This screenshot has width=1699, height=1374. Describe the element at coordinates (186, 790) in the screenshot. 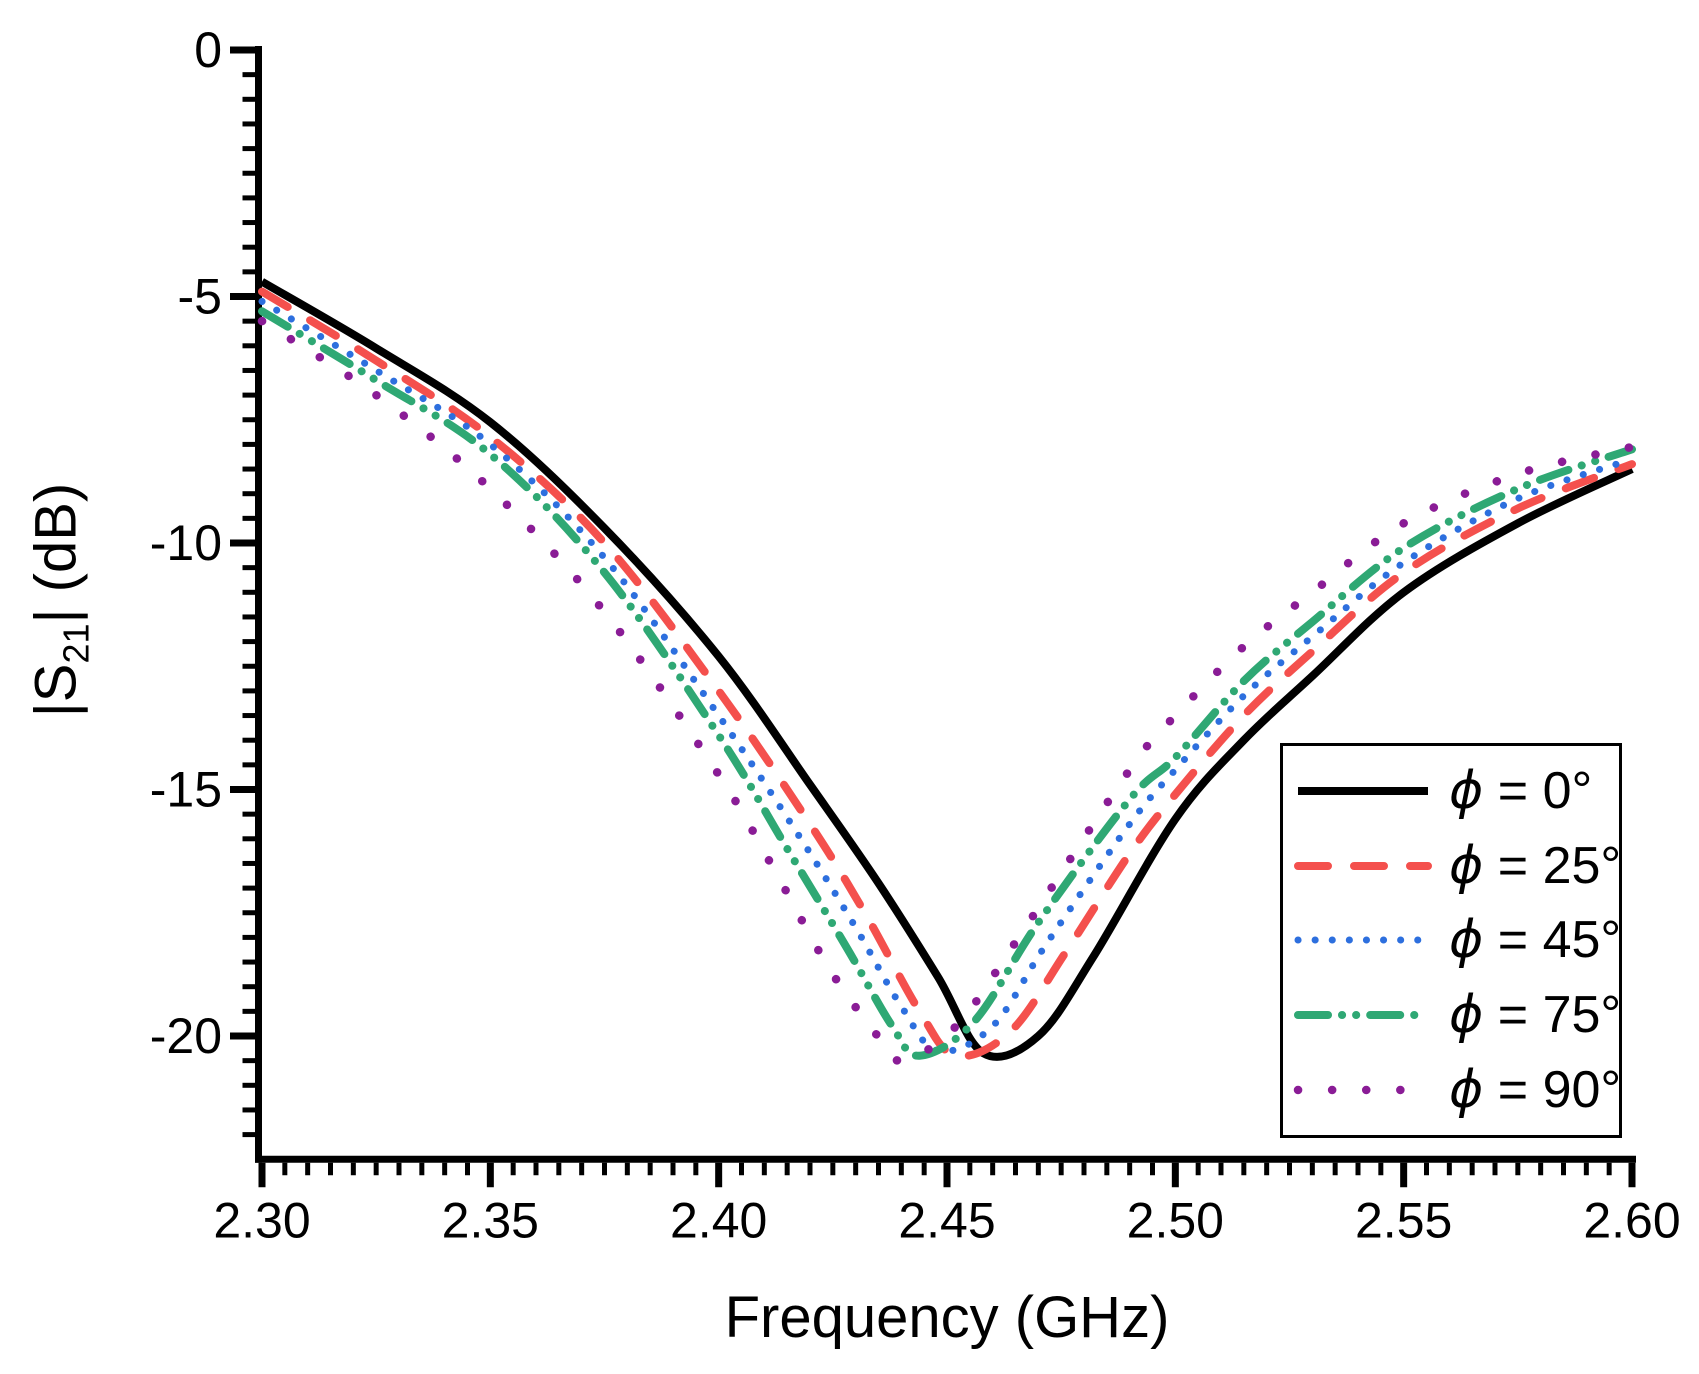

I see `y-tick-label: -15` at that location.